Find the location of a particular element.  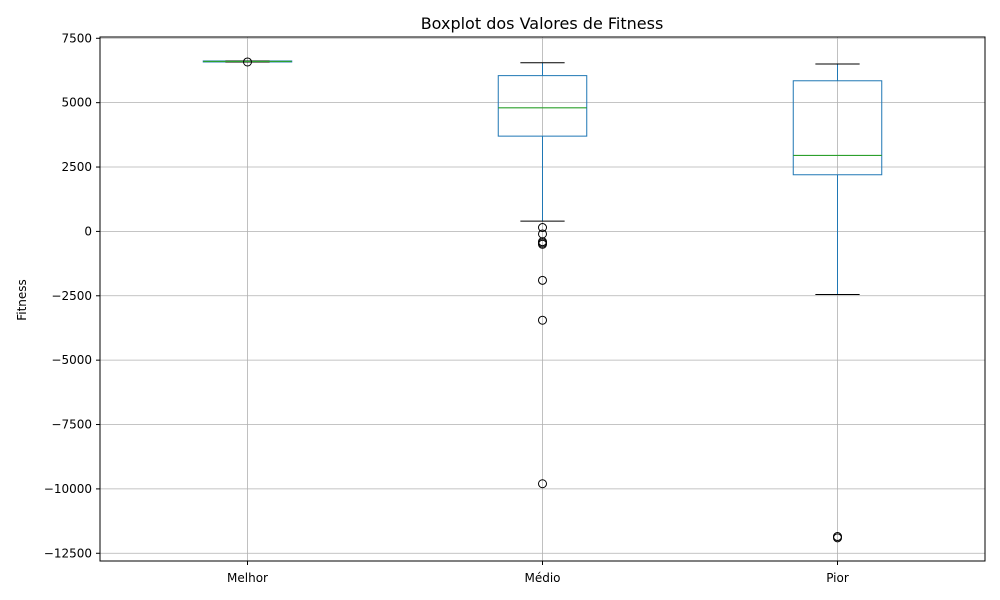

y-tick-label: −7500 is located at coordinates (71, 425).